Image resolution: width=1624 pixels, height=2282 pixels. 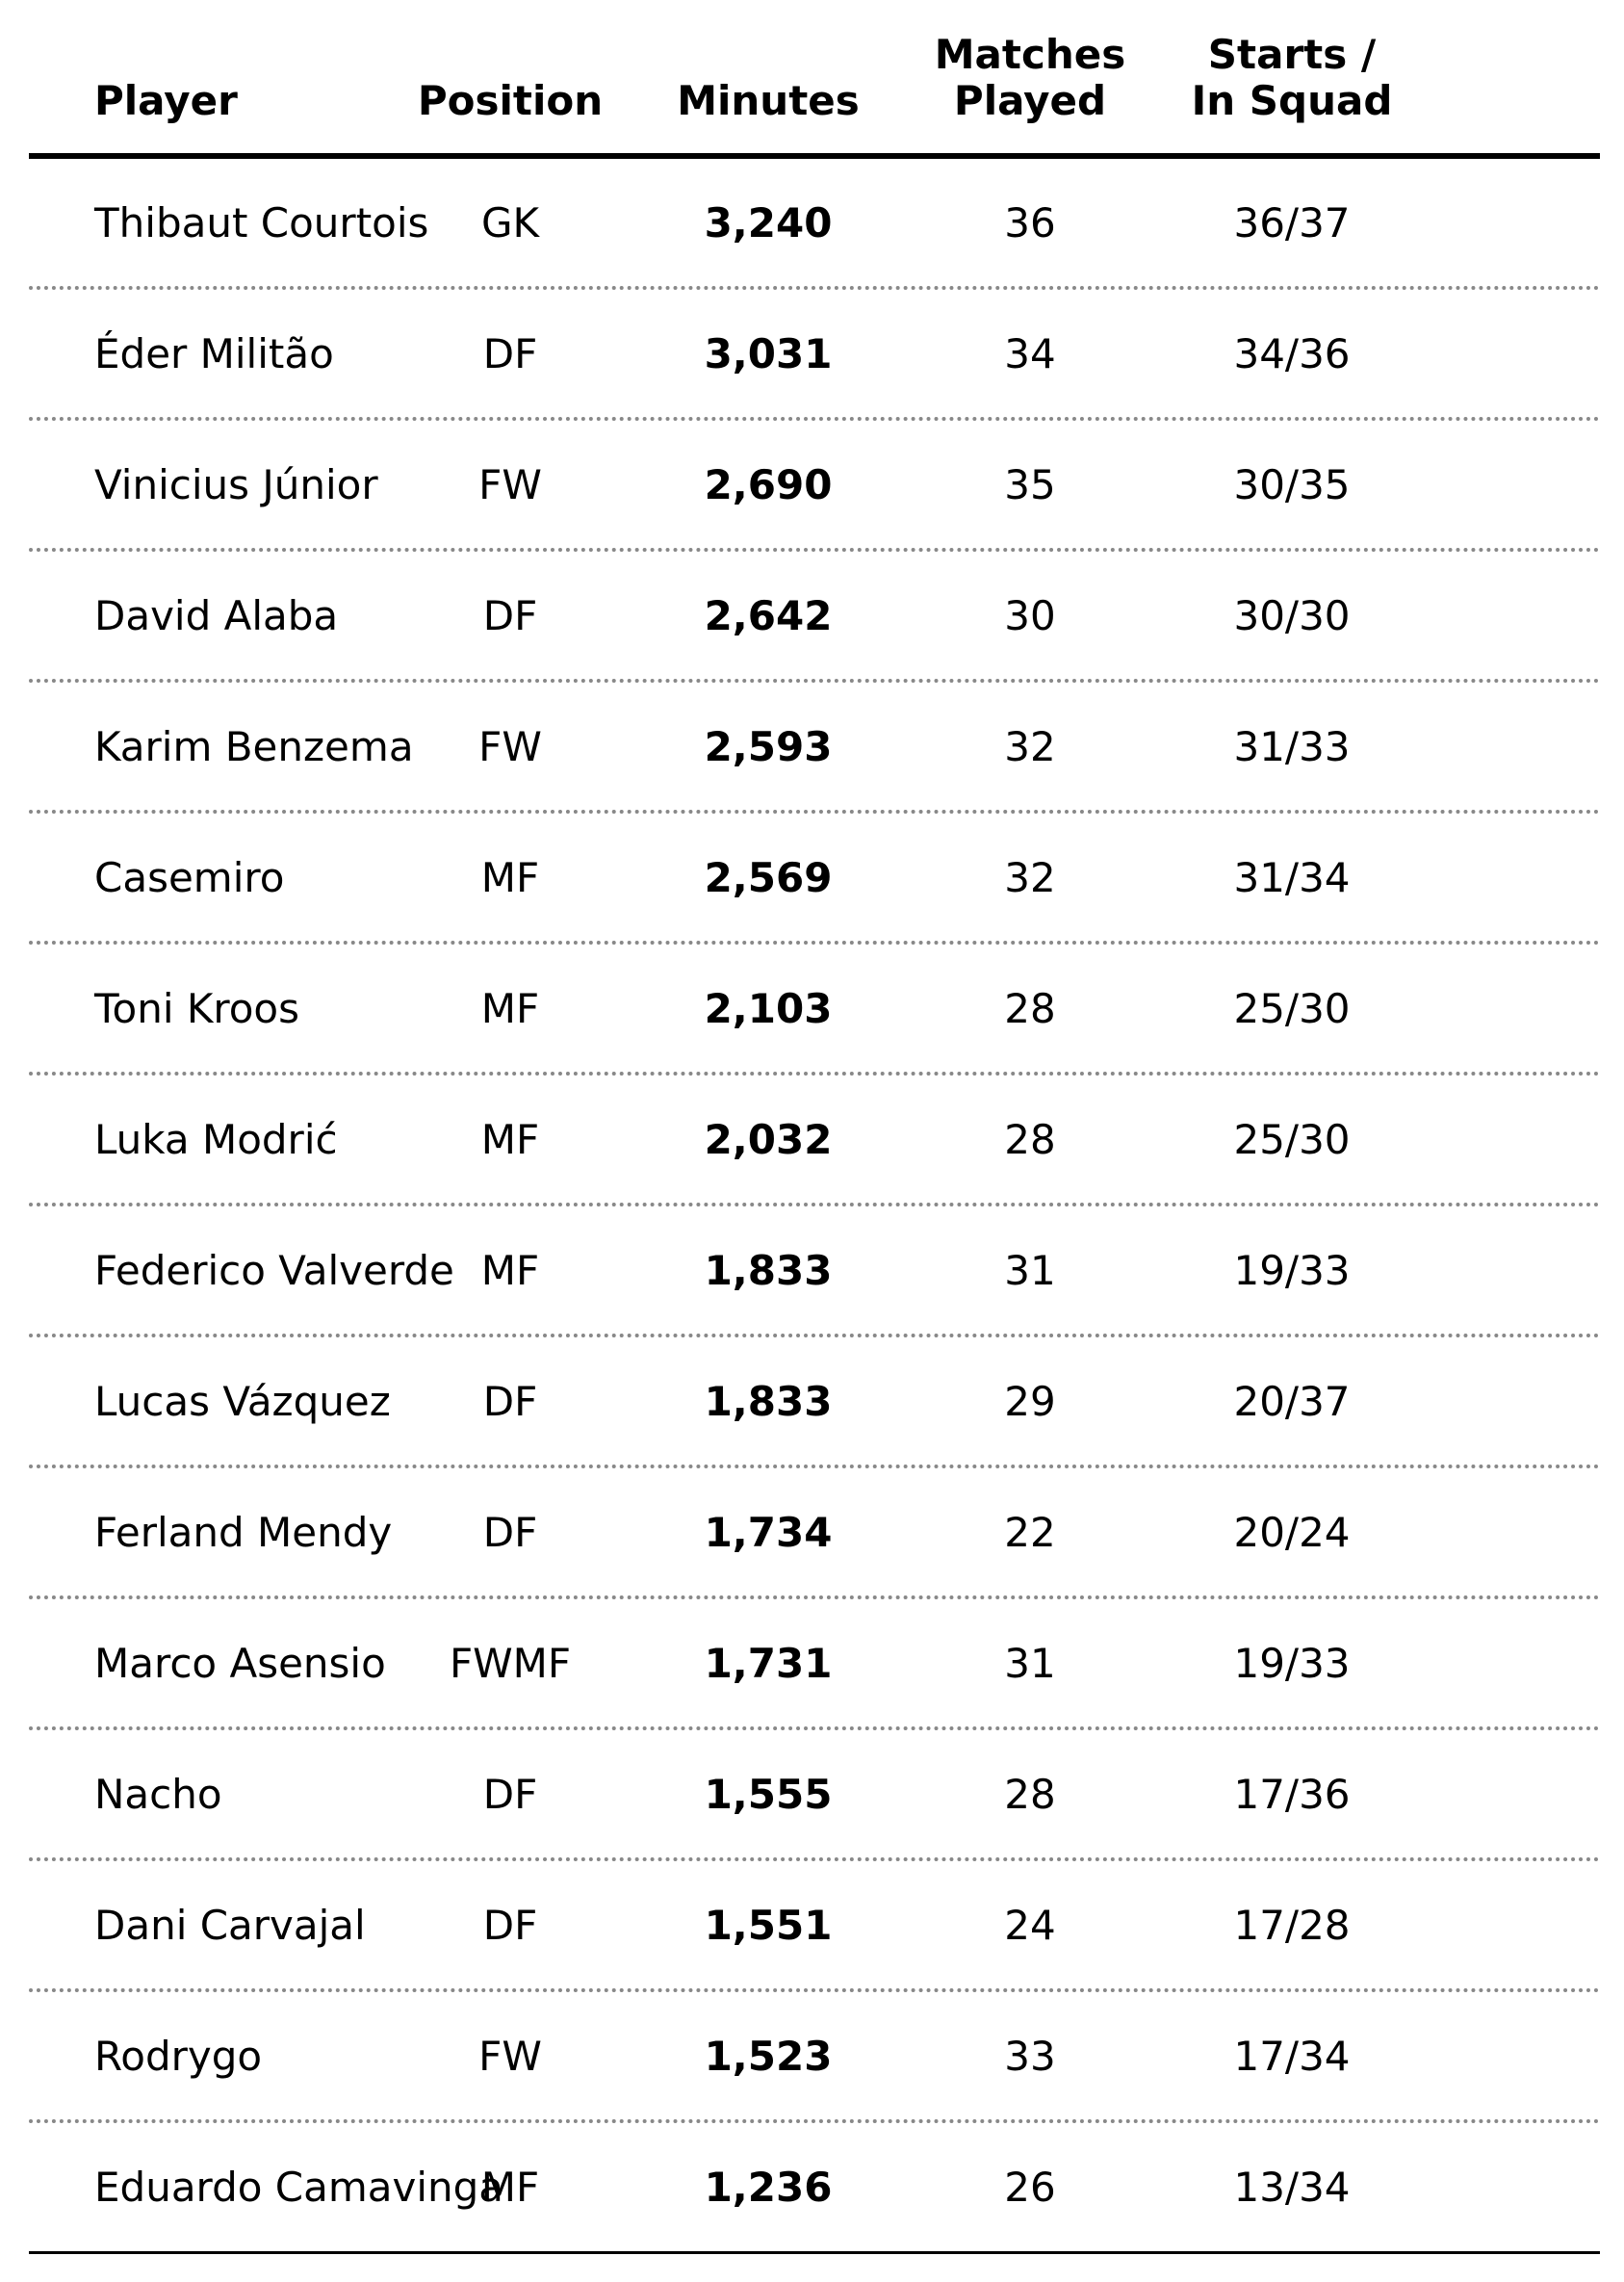 What do you see at coordinates (768, 877) in the screenshot?
I see `cell-minutes: 2,569` at bounding box center [768, 877].